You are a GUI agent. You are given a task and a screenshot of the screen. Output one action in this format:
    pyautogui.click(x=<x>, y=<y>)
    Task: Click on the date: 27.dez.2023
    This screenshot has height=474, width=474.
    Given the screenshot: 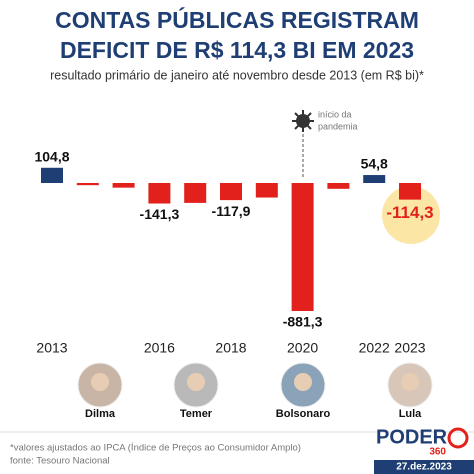 What is the action you would take?
    pyautogui.click(x=424, y=467)
    